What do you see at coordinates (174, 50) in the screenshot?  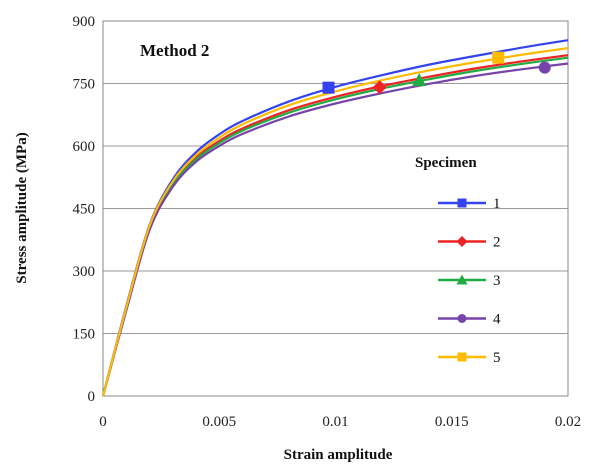 I see `method-annotation: Method 2` at bounding box center [174, 50].